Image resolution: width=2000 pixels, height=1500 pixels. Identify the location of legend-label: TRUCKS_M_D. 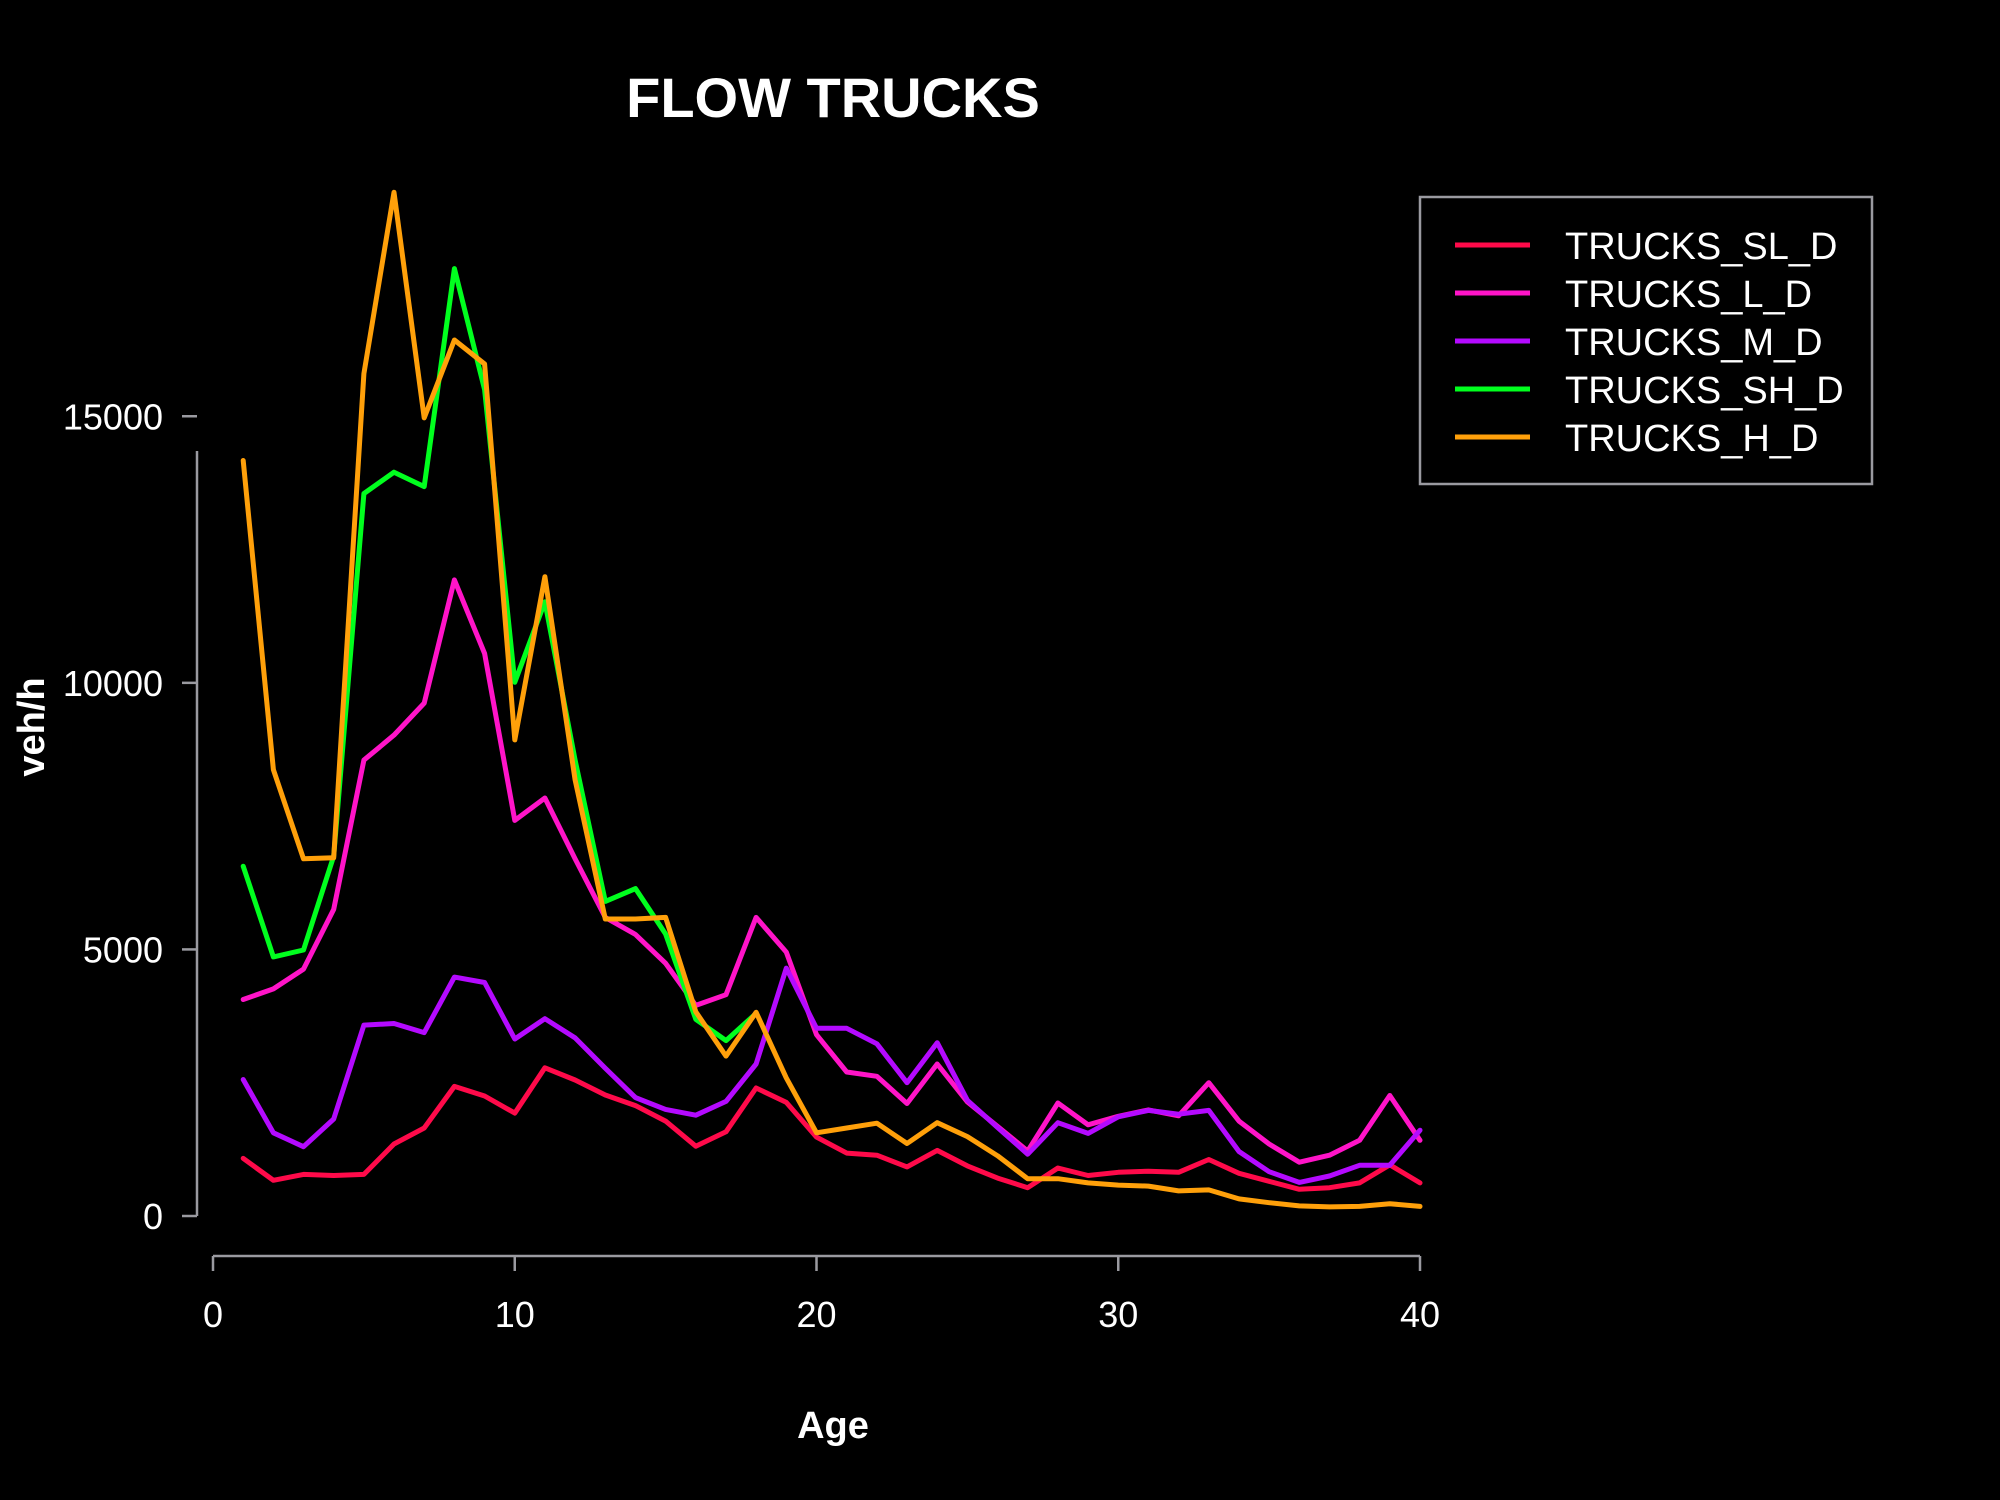
(1694, 343).